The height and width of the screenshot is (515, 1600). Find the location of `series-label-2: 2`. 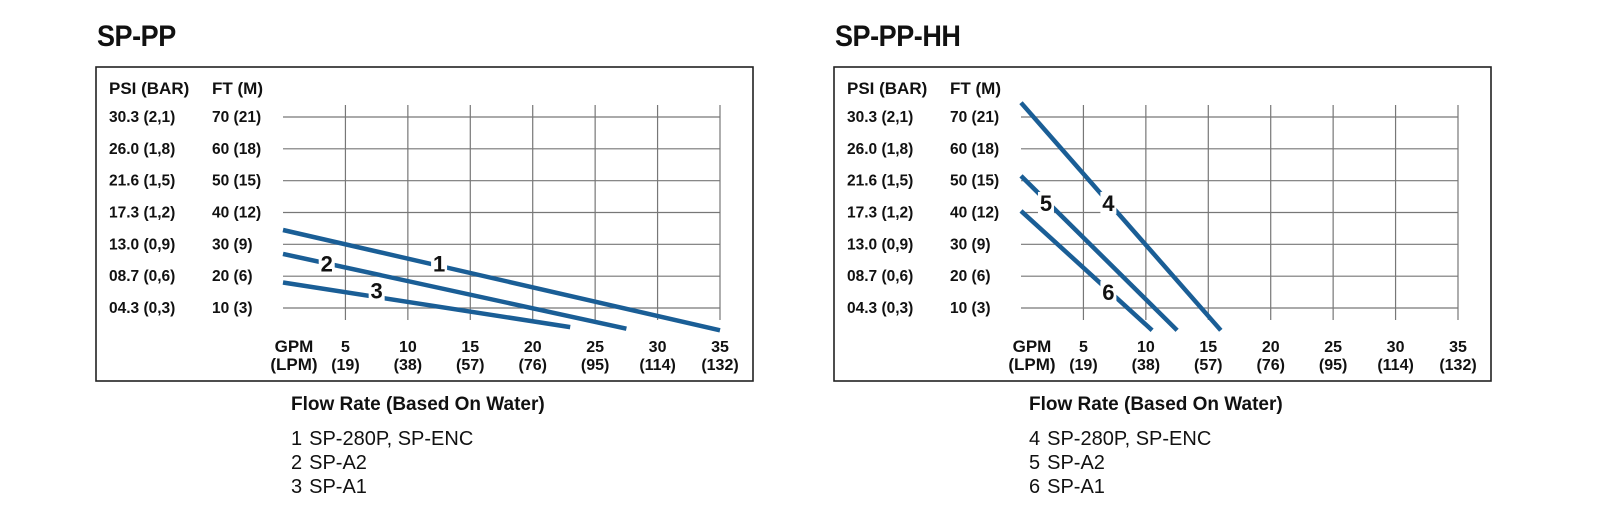

series-label-2: 2 is located at coordinates (327, 263).